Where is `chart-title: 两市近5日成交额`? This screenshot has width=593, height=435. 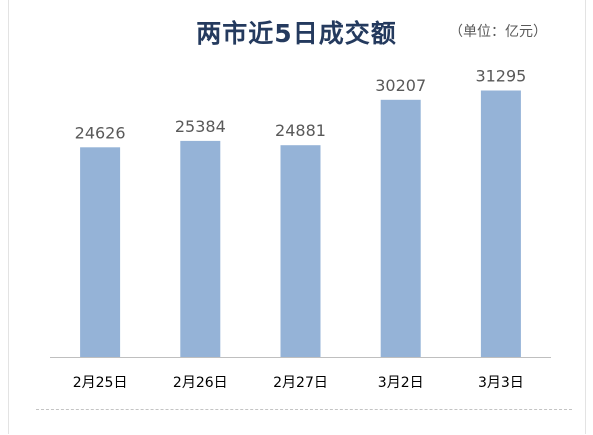
chart-title: 两市近5日成交额 is located at coordinates (296, 33).